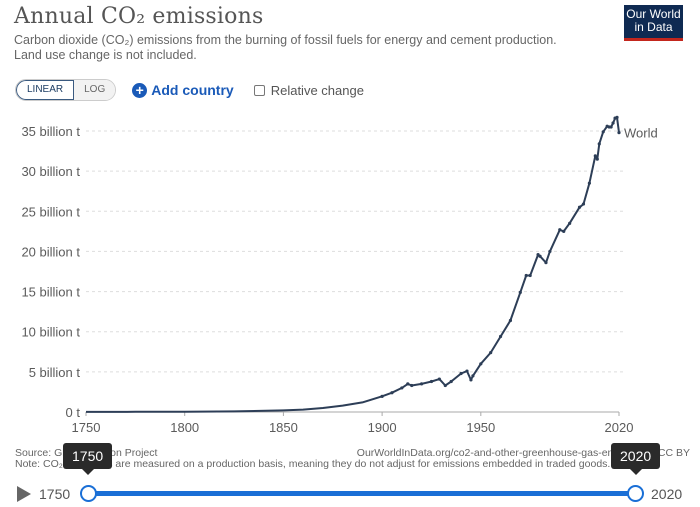 The height and width of the screenshot is (507, 700). What do you see at coordinates (139, 16) in the screenshot?
I see `chart-title: Annual CO₂ emissions` at bounding box center [139, 16].